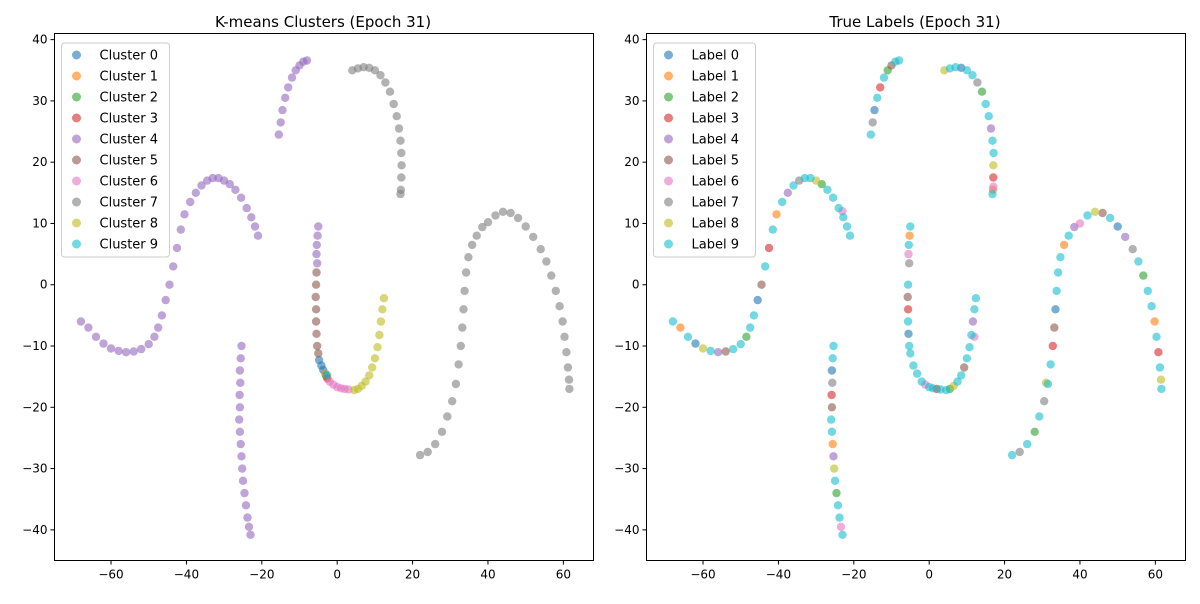  Describe the element at coordinates (129, 203) in the screenshot. I see `legend-label: Cluster 7` at that location.